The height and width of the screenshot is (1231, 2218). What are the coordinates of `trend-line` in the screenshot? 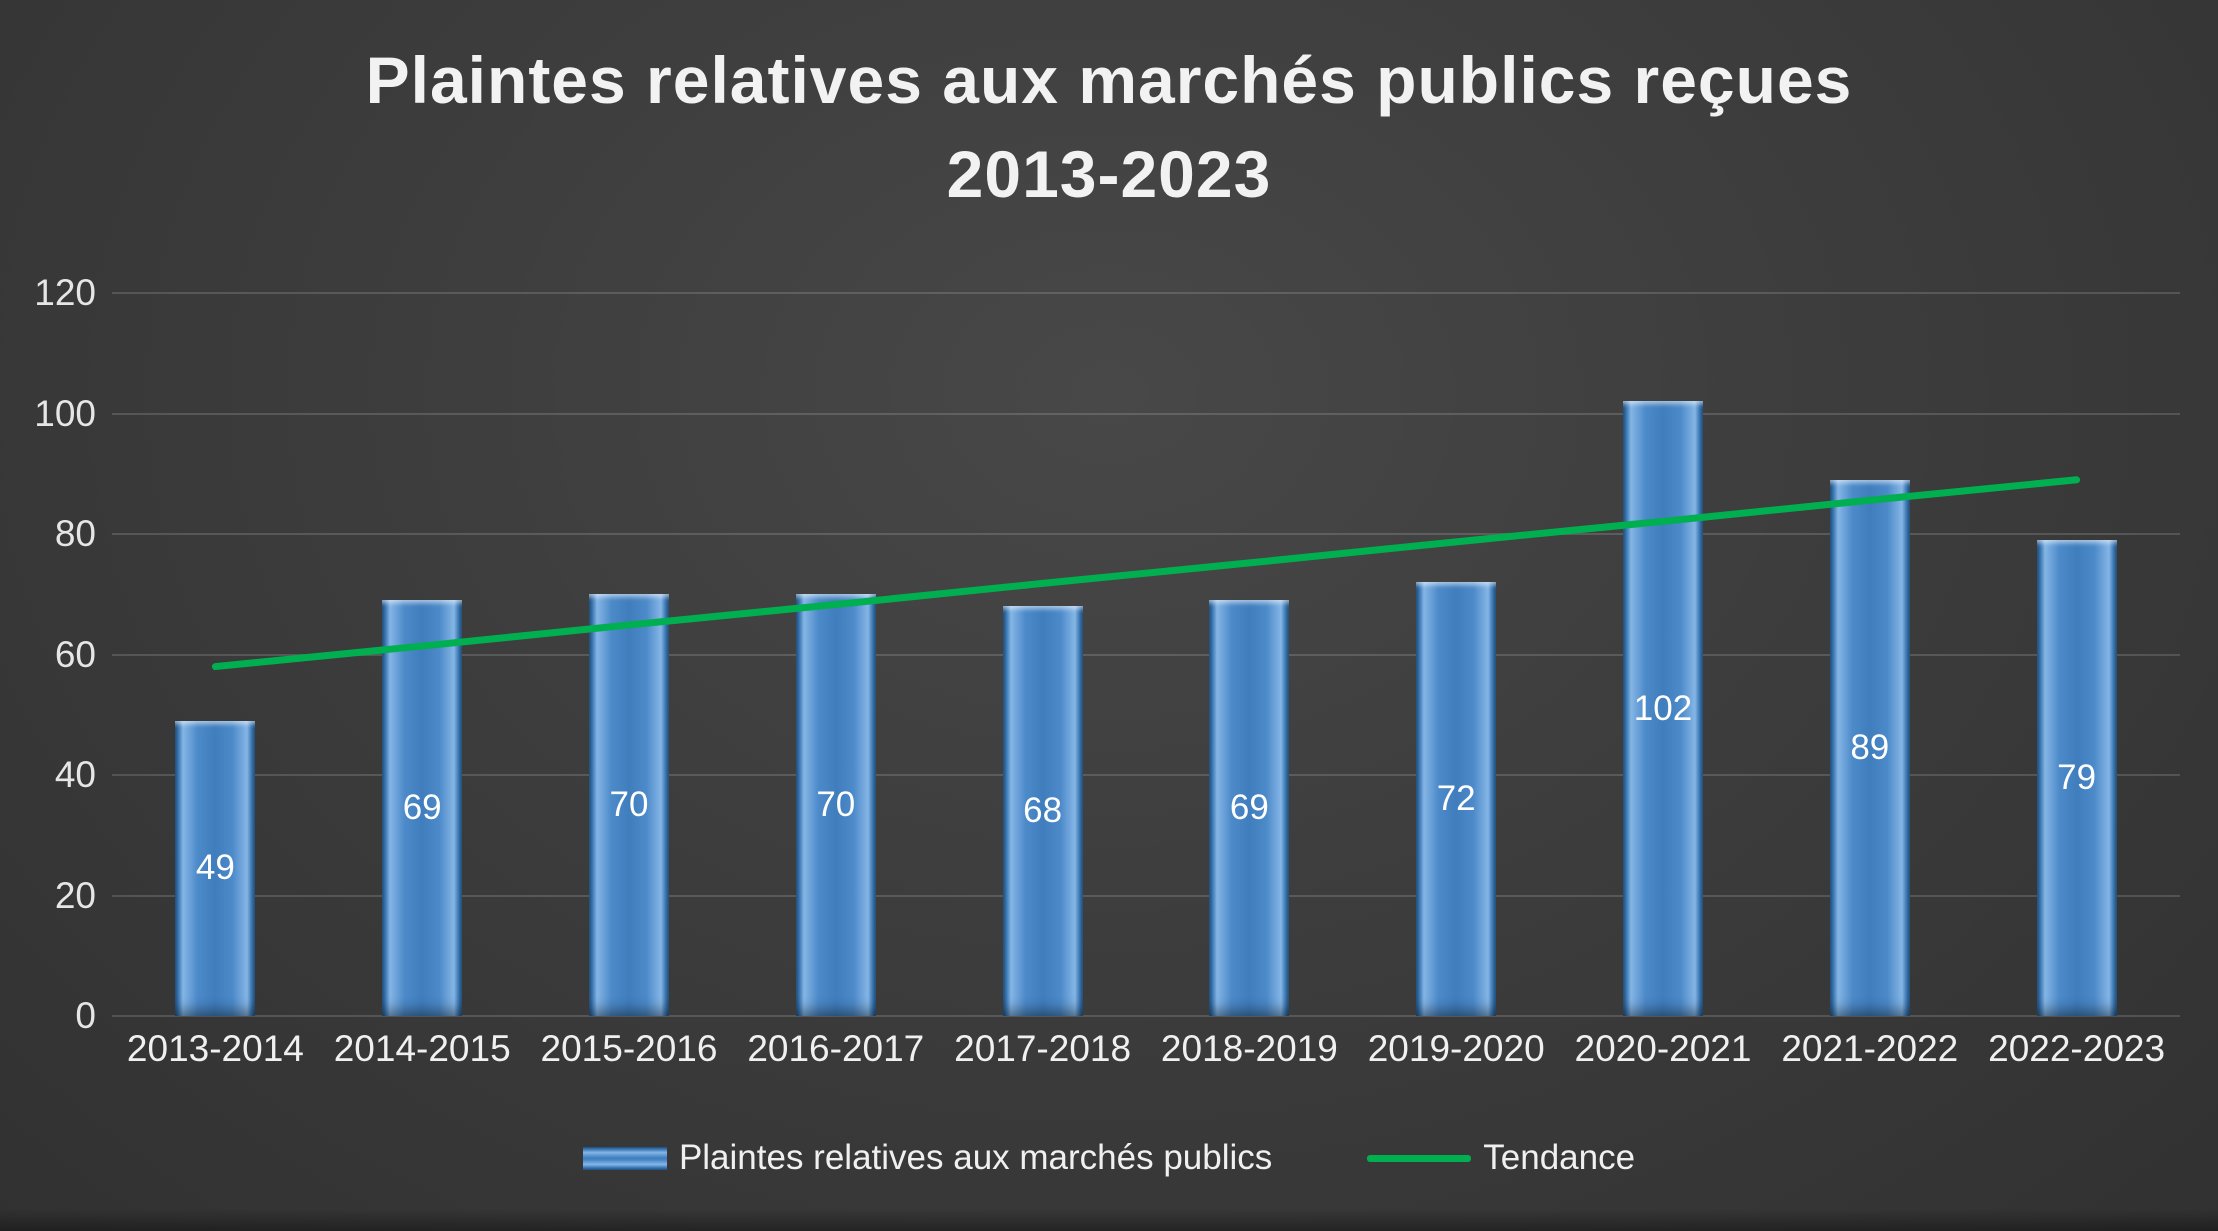 It's located at (1146, 573).